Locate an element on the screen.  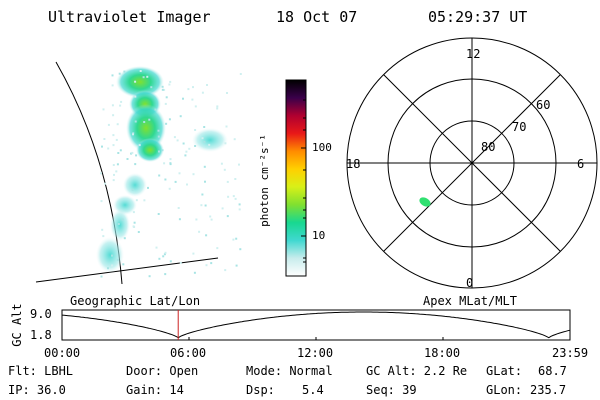
altitude-curve is located at coordinates (316, 325).